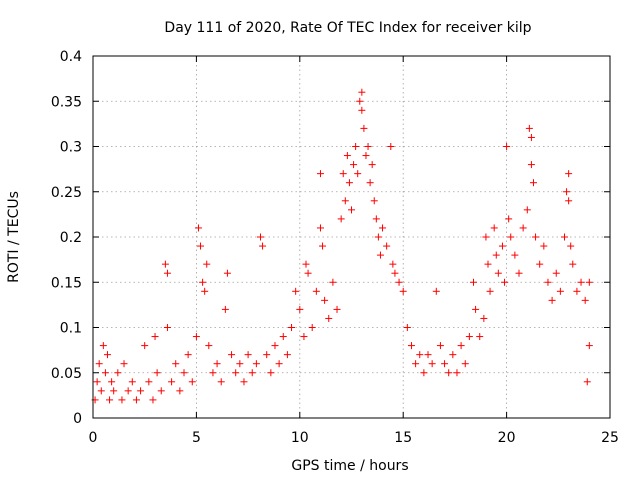 Image resolution: width=640 pixels, height=480 pixels. Describe the element at coordinates (71, 238) in the screenshot. I see `y-tick-label: 0.2` at that location.